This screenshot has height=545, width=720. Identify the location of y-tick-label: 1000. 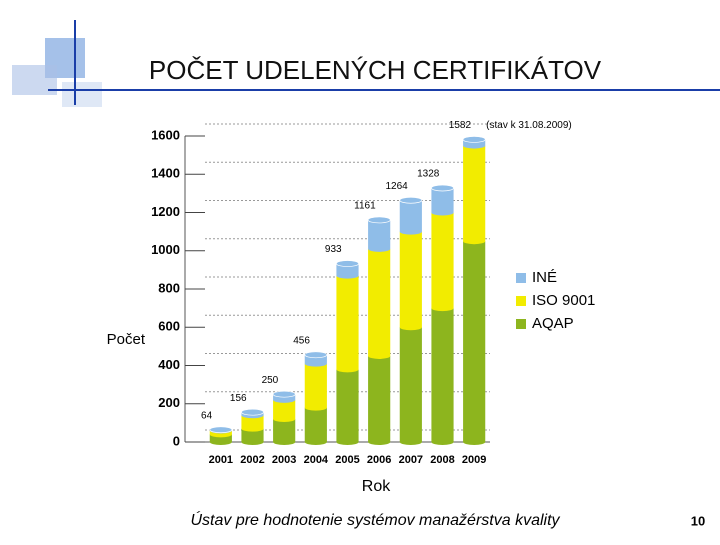
(165, 249).